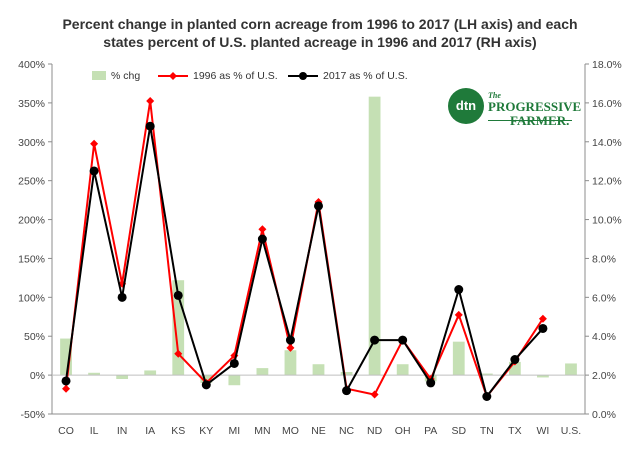  What do you see at coordinates (318, 206) in the screenshot?
I see `marker-2017-ne` at bounding box center [318, 206].